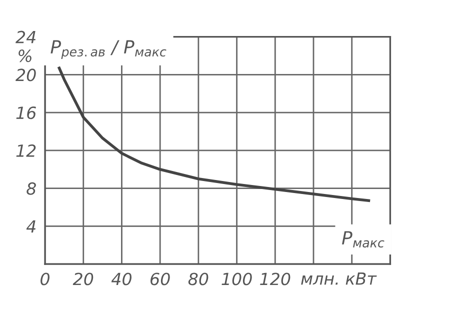 The height and width of the screenshot is (326, 469). I want to click on y-tick-label: 12, so click(26, 150).